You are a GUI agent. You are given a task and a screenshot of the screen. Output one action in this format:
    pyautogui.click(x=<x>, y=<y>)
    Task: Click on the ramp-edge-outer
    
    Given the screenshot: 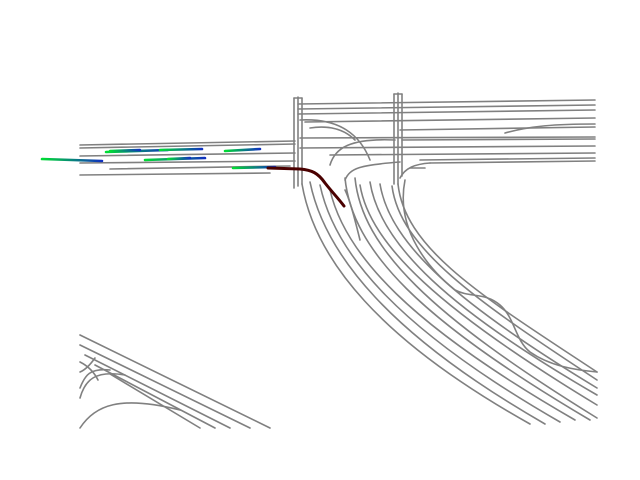 What is the action you would take?
    pyautogui.click(x=500, y=276)
    